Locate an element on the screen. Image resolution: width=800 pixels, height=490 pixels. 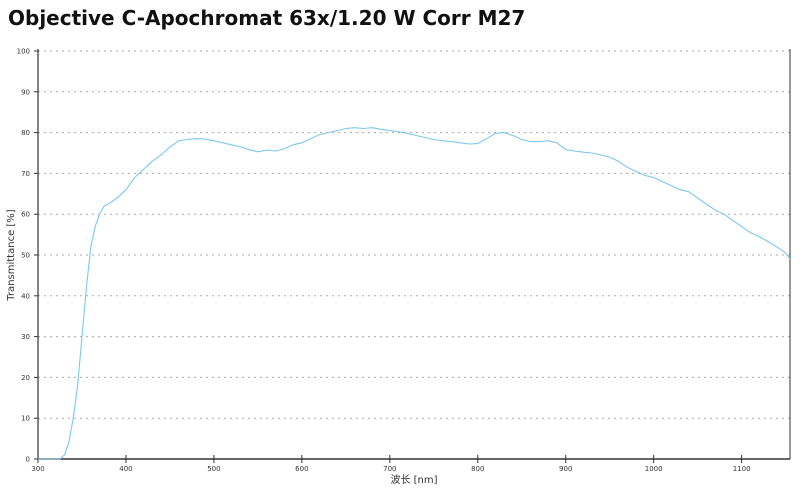
y-axis-label: Transmittance [%] is located at coordinates (11, 255).